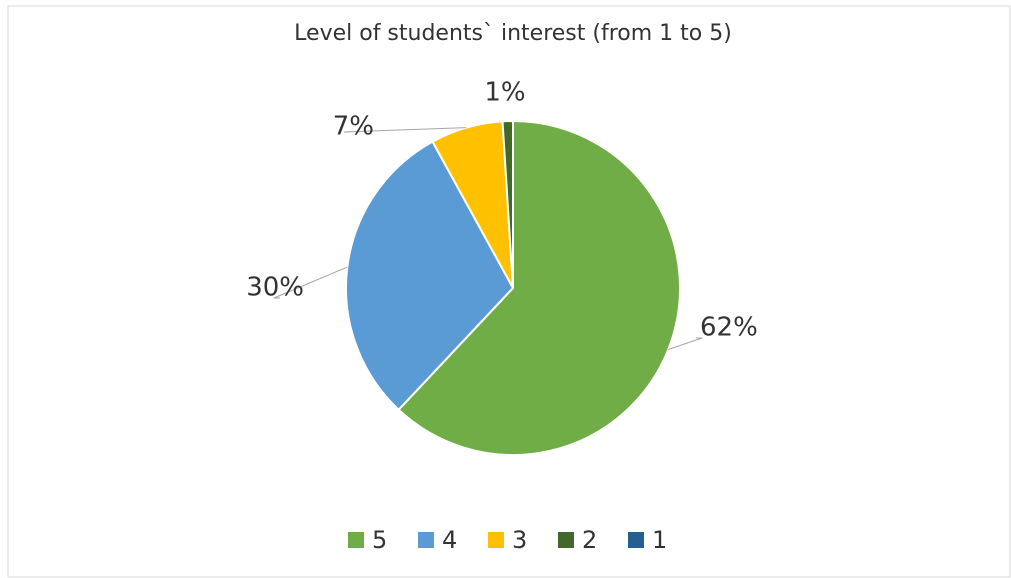  What do you see at coordinates (729, 328) in the screenshot?
I see `data-label: 62%` at bounding box center [729, 328].